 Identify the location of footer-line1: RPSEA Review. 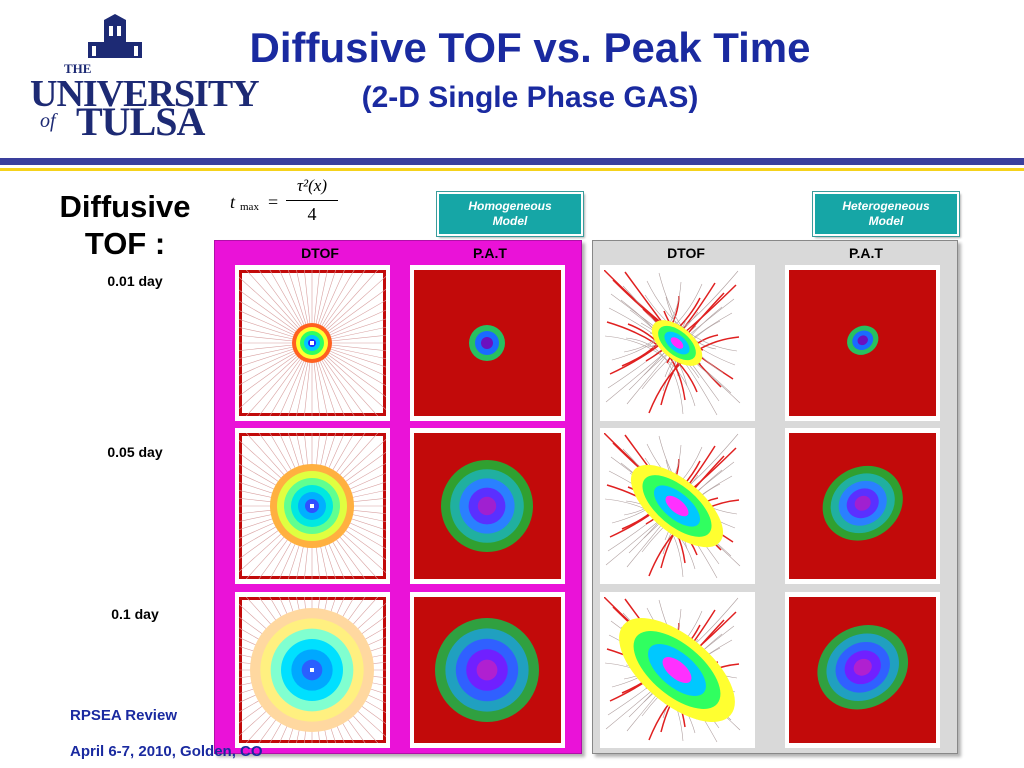
(123, 715).